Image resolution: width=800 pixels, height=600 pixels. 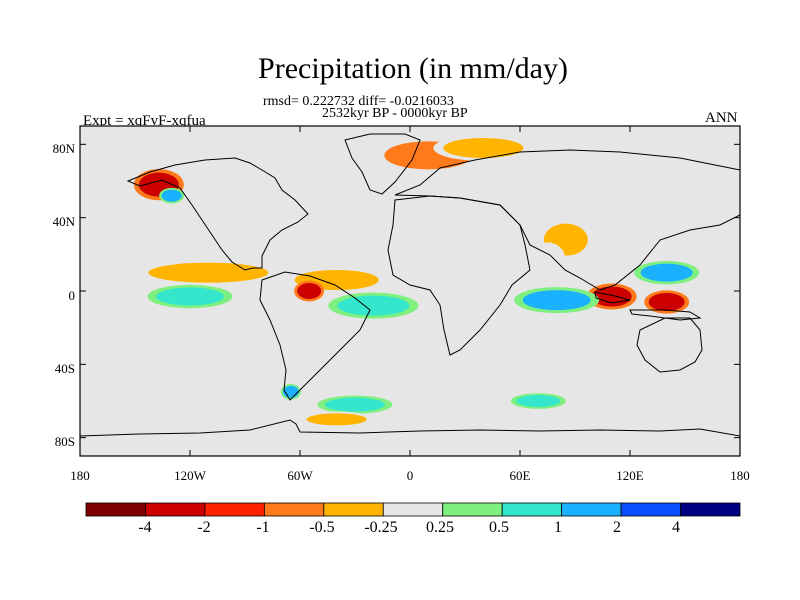 I want to click on coastline-north-america, so click(x=217, y=214).